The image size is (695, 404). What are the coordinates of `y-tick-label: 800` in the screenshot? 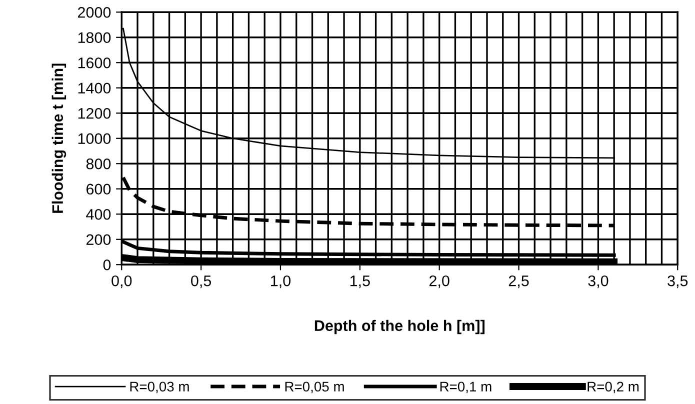 It's located at (98, 164).